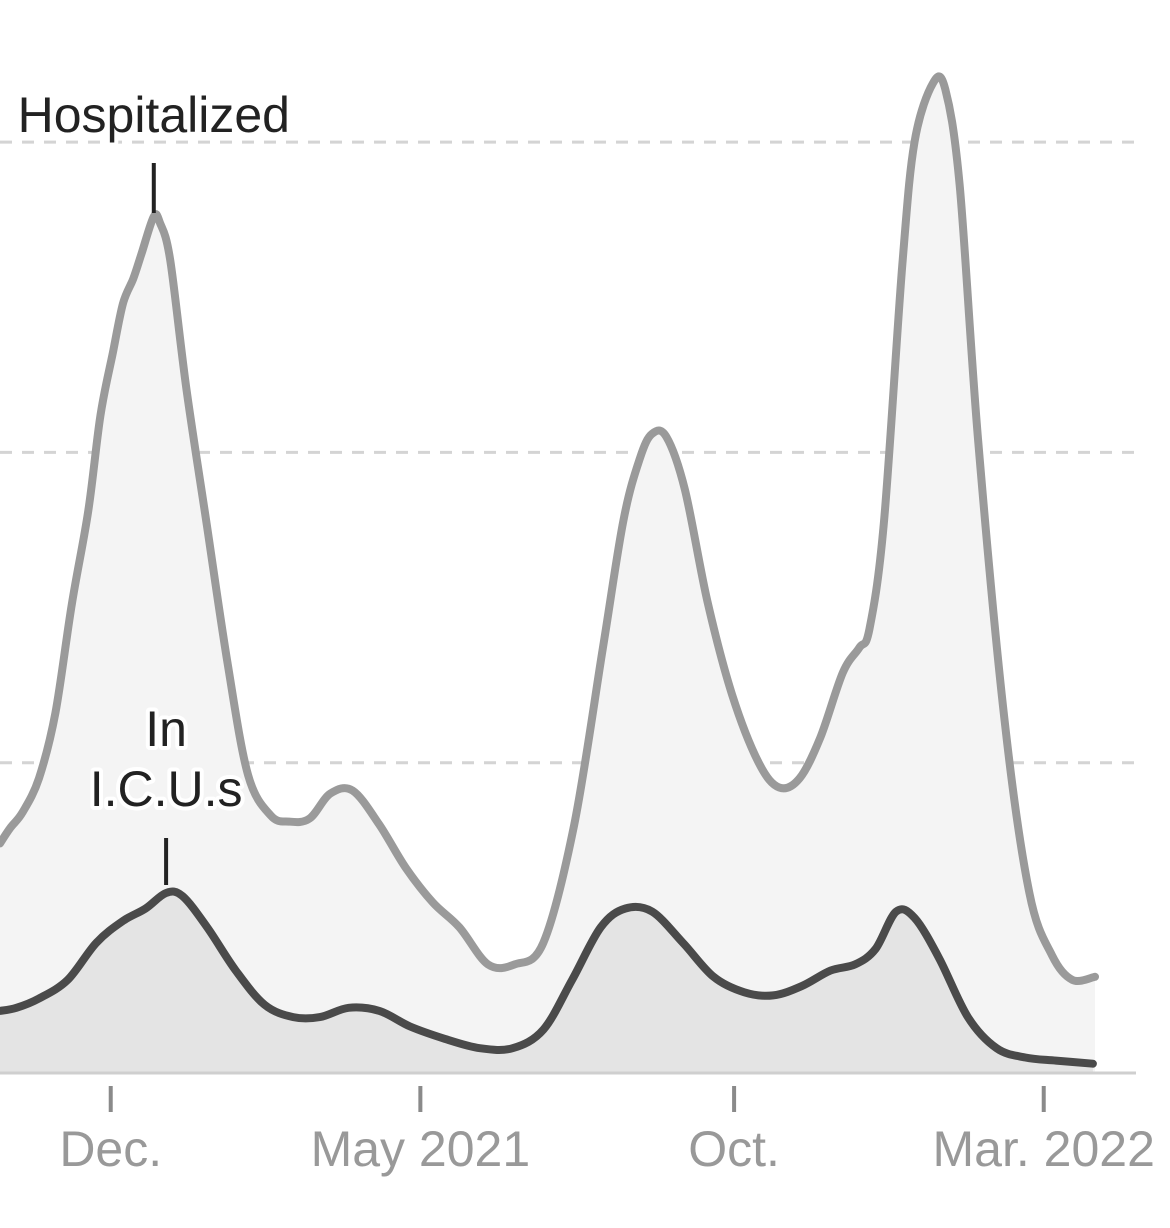 Image resolution: width=1170 pixels, height=1228 pixels. I want to click on x-tick-label: Dec., so click(110, 1149).